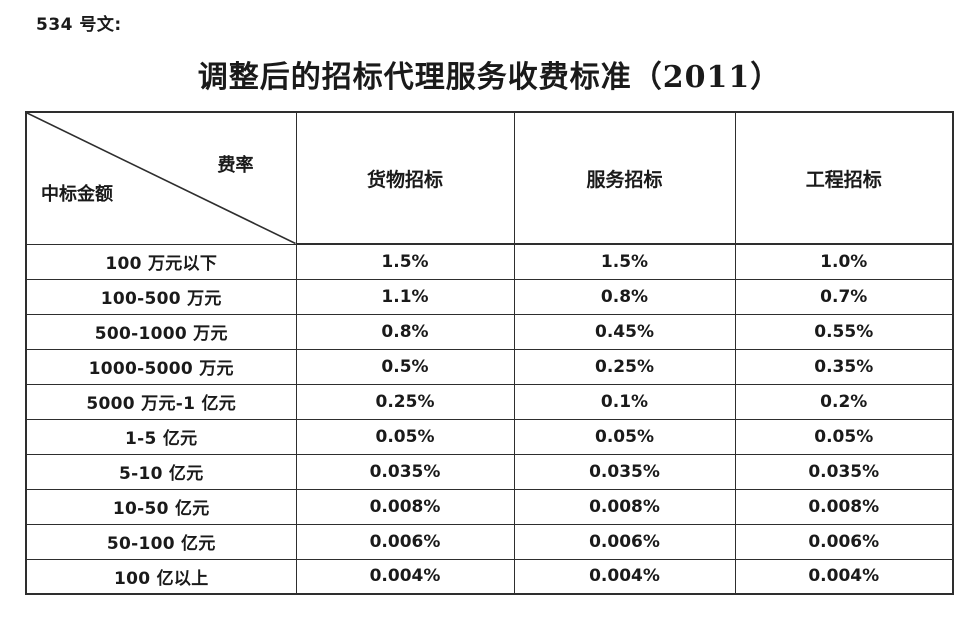  Describe the element at coordinates (624, 261) in the screenshot. I see `fee-value-services: 1.5%` at that location.